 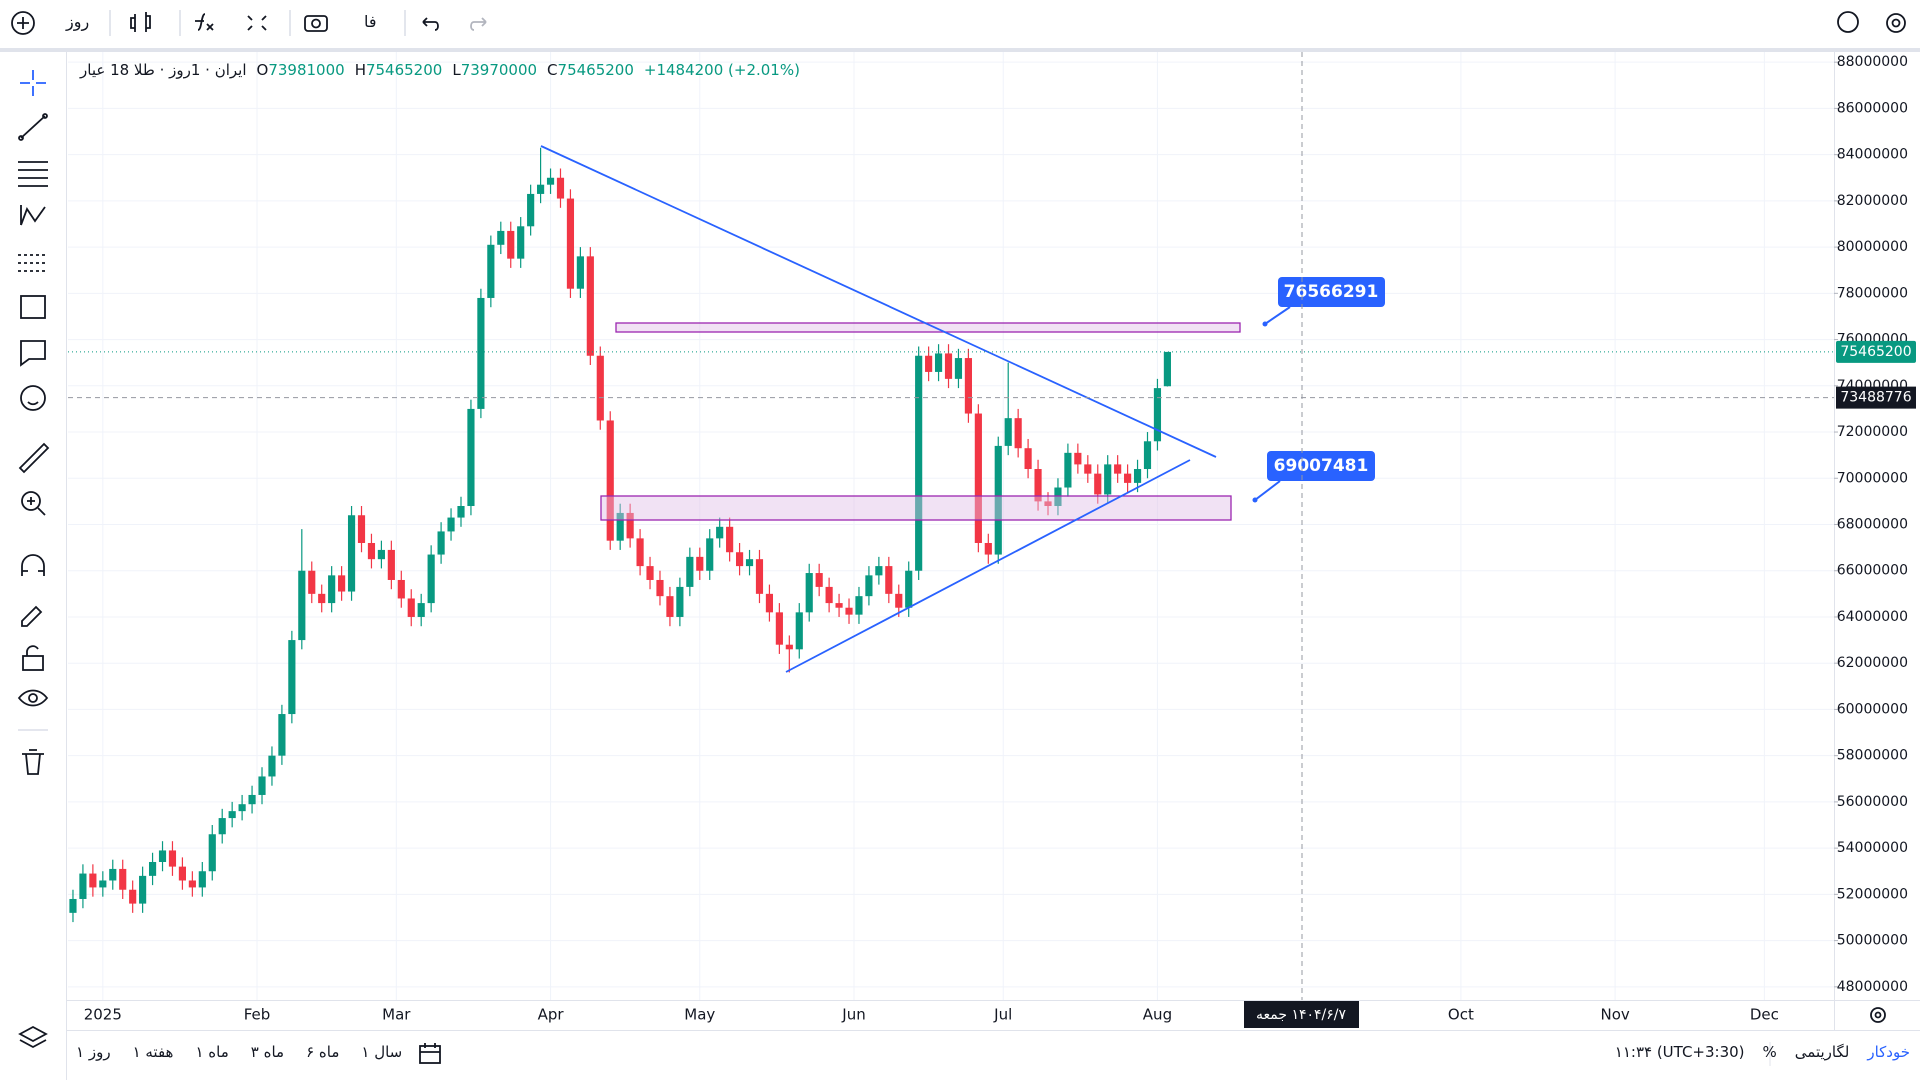 I want to click on shape-tool, so click(x=33, y=307).